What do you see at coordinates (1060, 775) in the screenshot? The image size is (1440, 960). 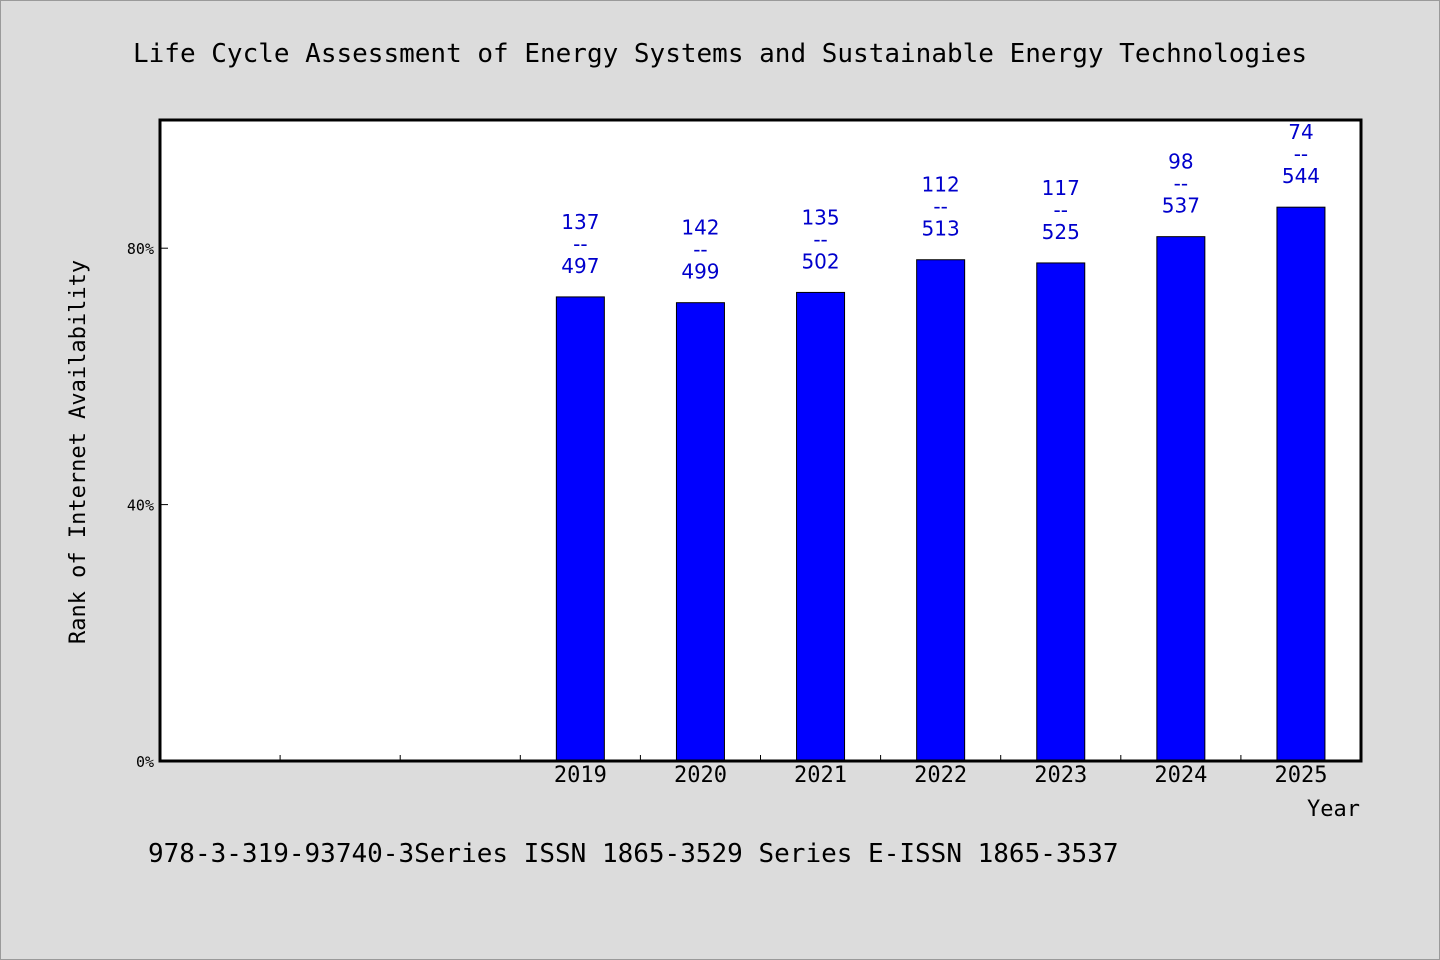 I see `x-tick-label: 2023` at bounding box center [1060, 775].